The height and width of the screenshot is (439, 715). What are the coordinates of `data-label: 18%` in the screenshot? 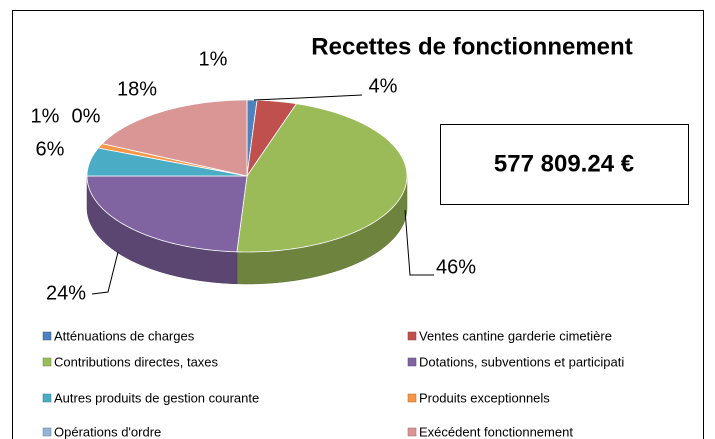 It's located at (137, 89).